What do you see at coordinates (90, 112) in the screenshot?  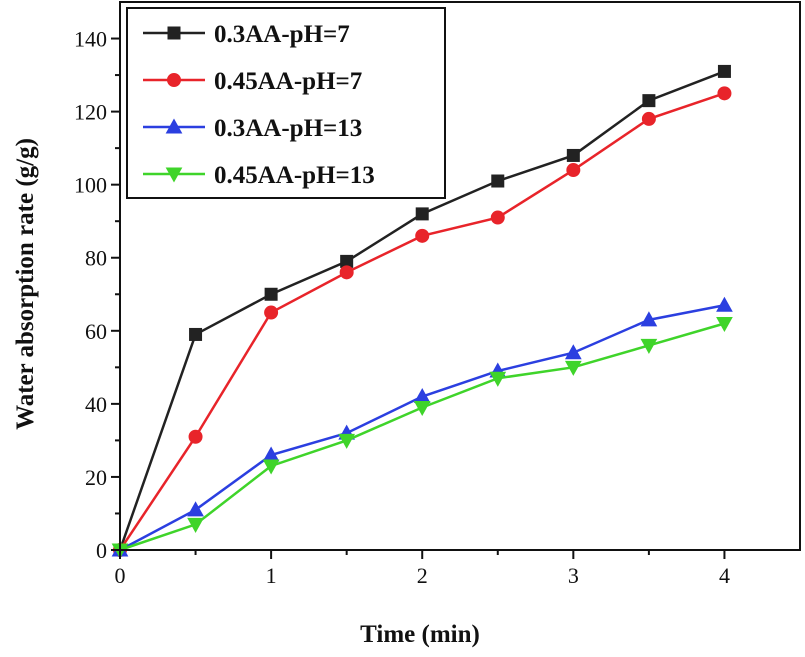 I see `y-tick-label: 120` at bounding box center [90, 112].